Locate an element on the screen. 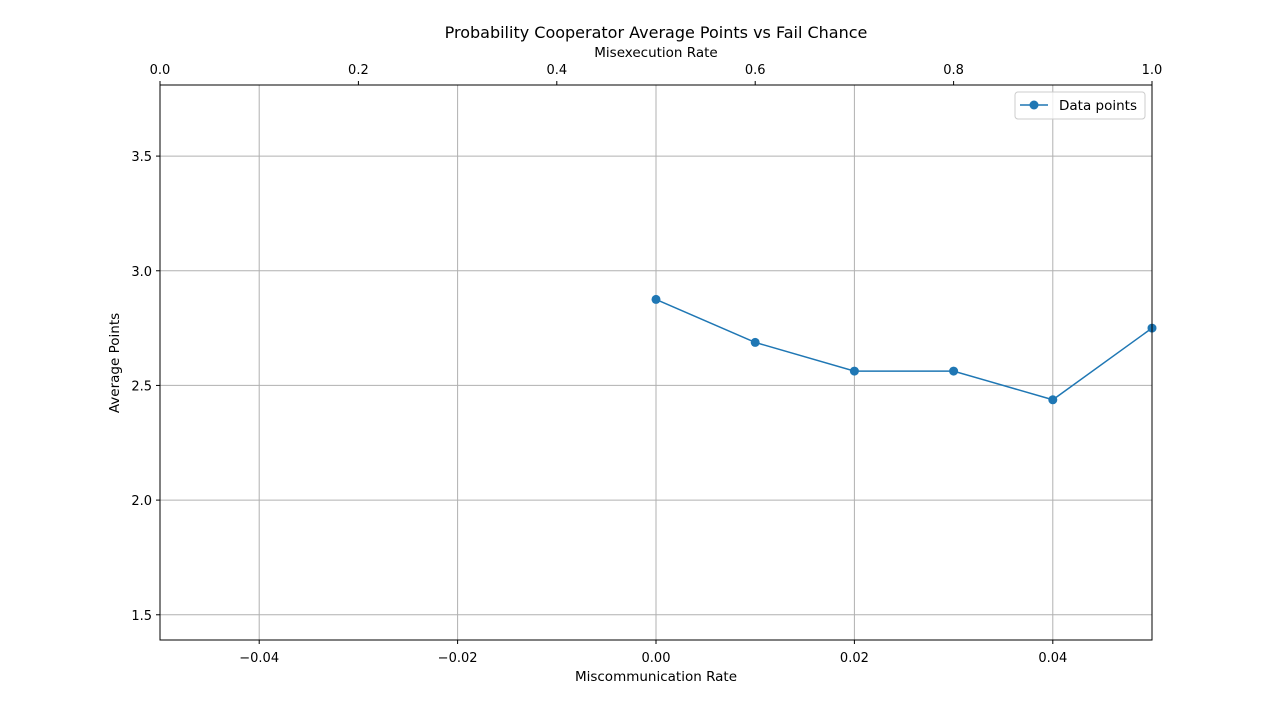 This screenshot has height=719, width=1280. top-x-tick-label: 1.0 is located at coordinates (1152, 70).